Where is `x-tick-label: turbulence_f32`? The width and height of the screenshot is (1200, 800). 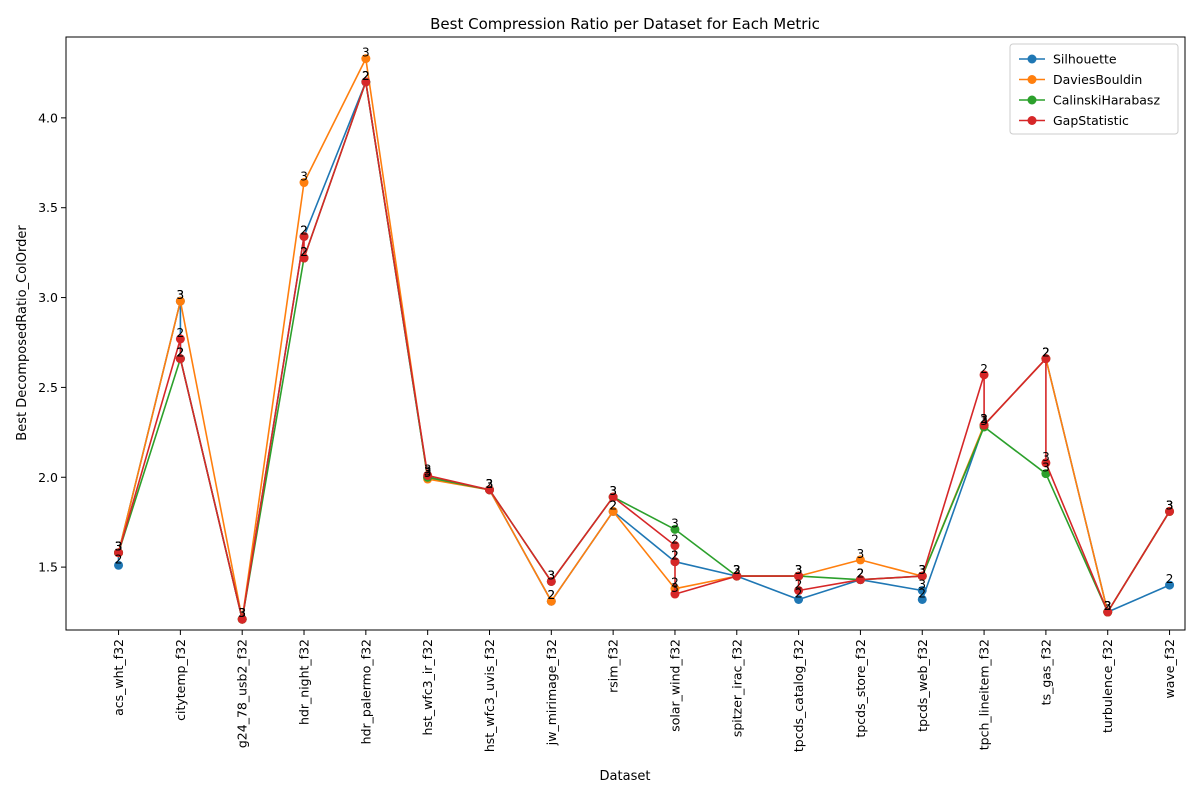 x-tick-label: turbulence_f32 is located at coordinates (1107, 686).